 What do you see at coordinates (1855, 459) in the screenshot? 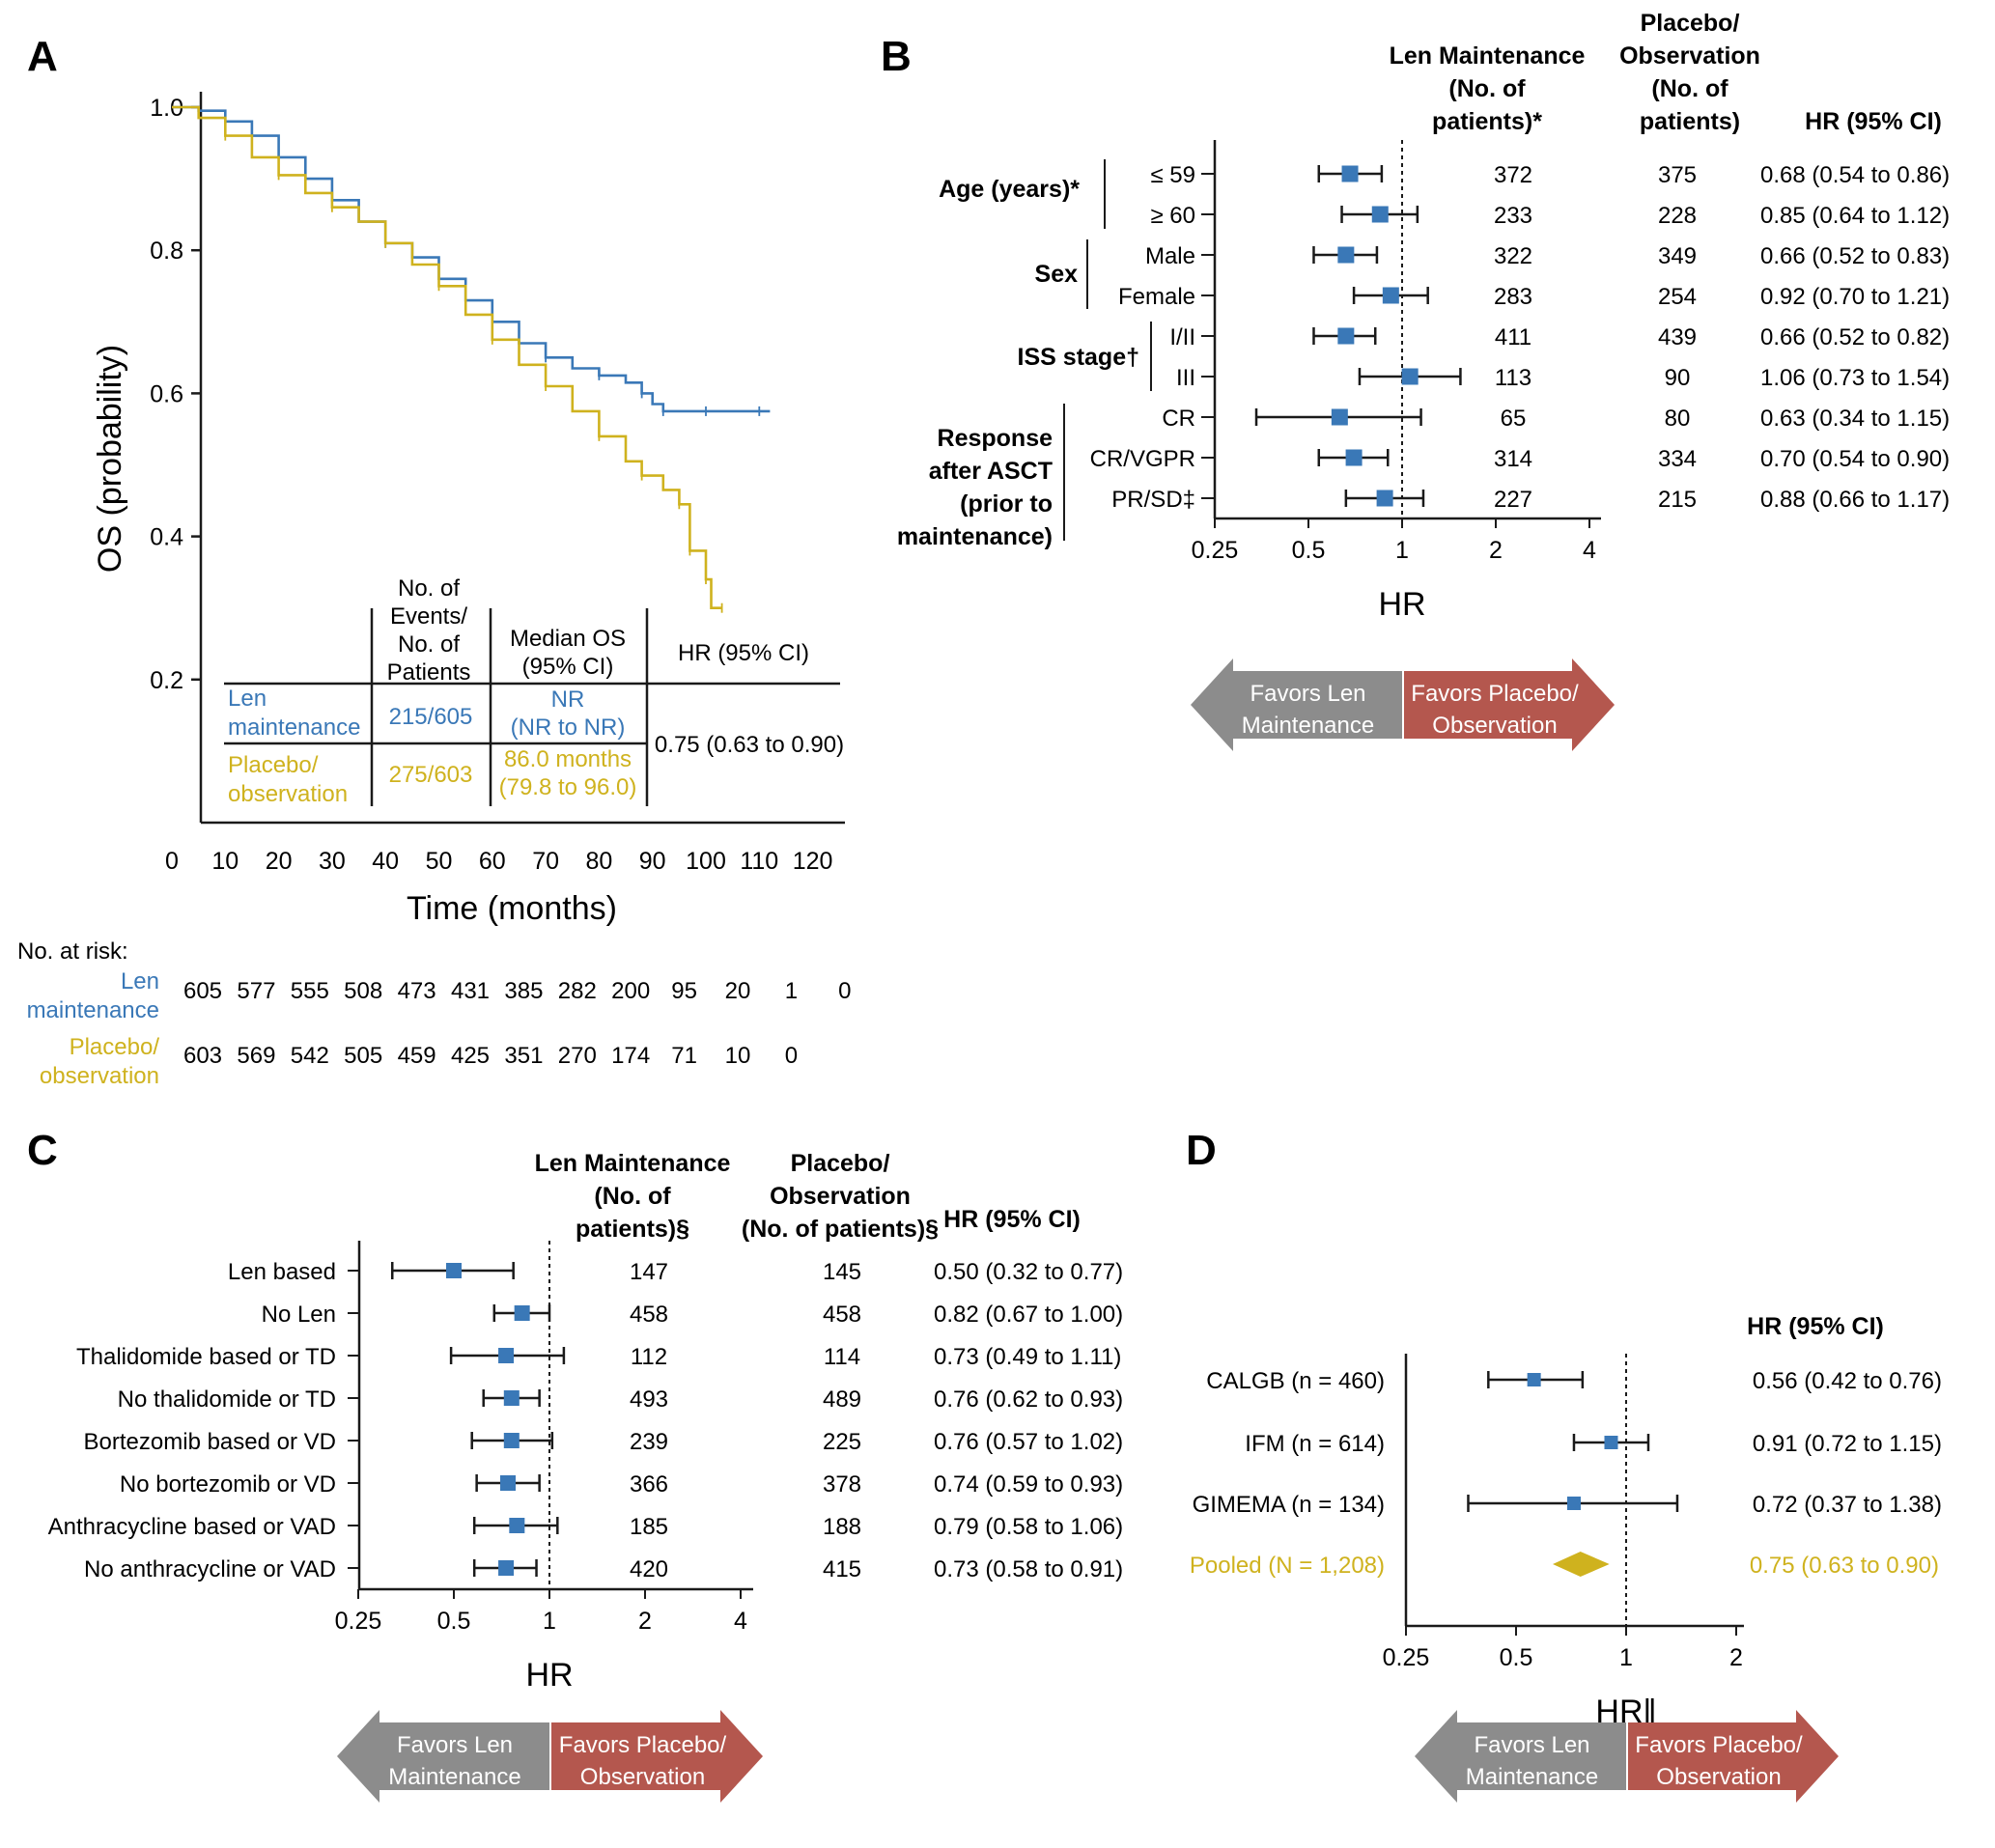
I see `hr-ci-value: 0.70 (0.54 to 0.90)` at bounding box center [1855, 459].